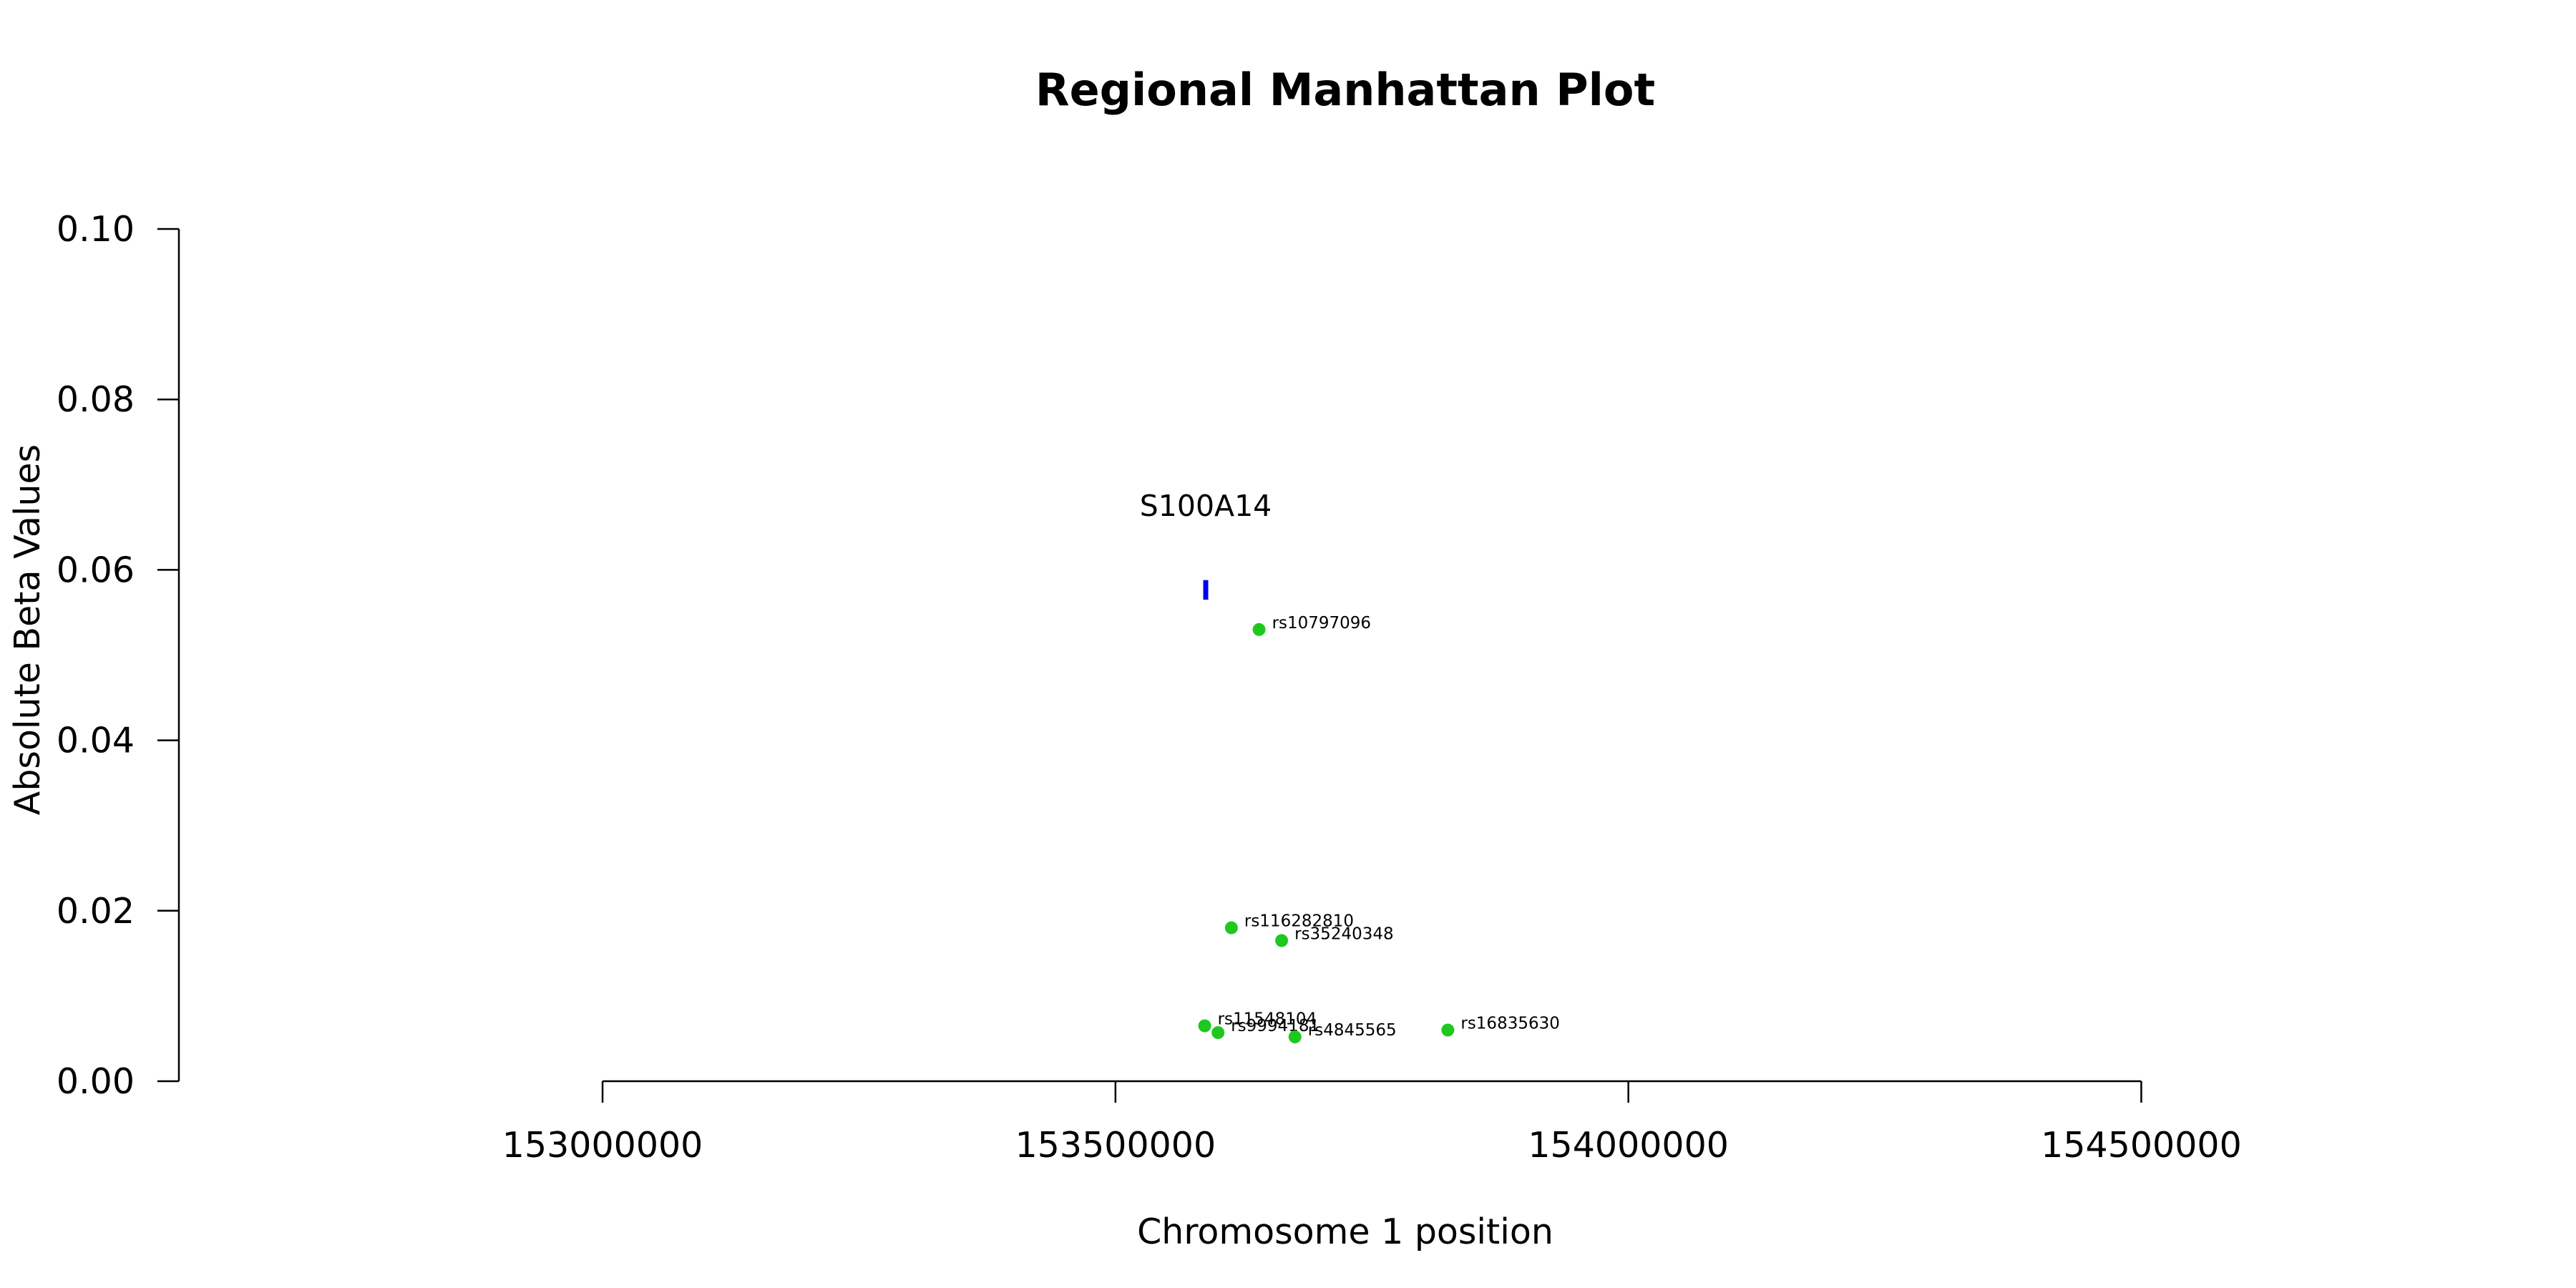  Describe the element at coordinates (602, 1145) in the screenshot. I see `x-tick-label: 153000000` at that location.